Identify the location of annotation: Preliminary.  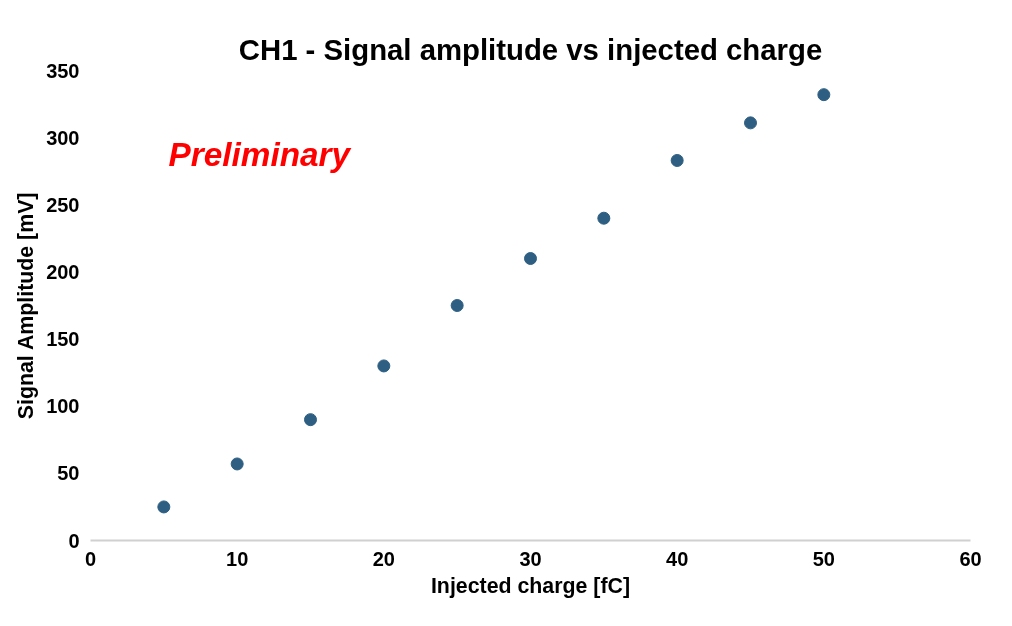
(260, 154).